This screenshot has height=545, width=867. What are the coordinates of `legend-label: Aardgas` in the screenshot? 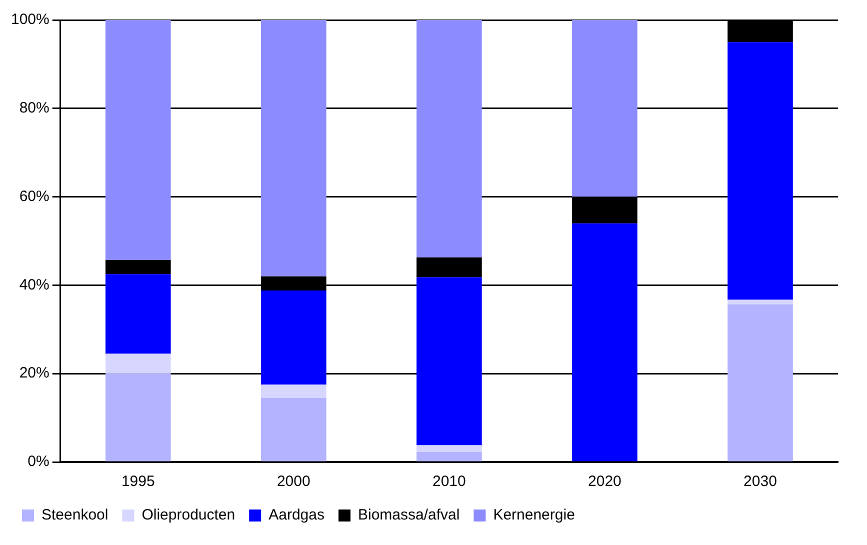 It's located at (296, 515).